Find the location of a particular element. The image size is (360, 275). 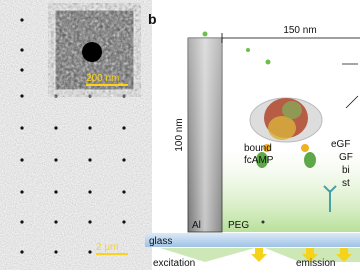

inset-pore is located at coordinates (92, 52).